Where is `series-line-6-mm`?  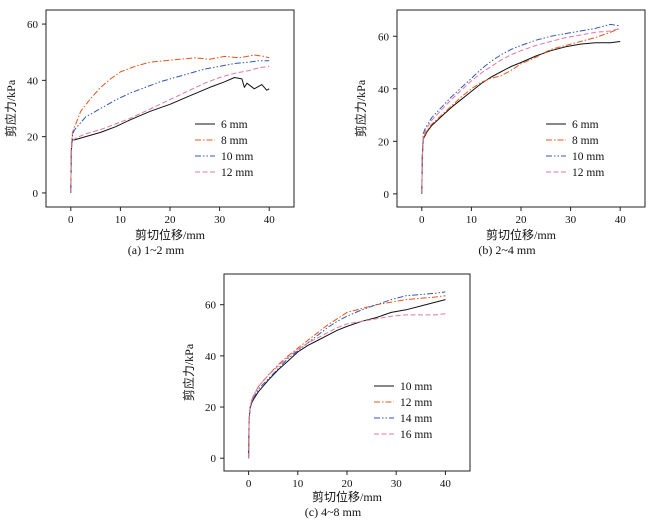
series-line-6-mm is located at coordinates (170, 135).